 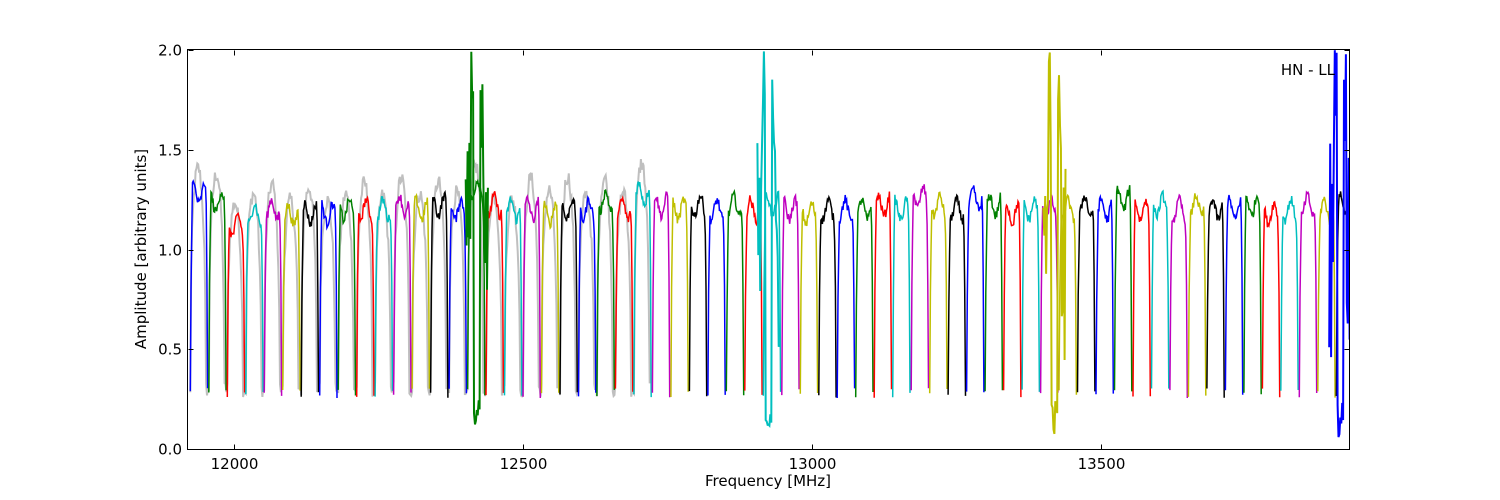 What do you see at coordinates (235, 464) in the screenshot?
I see `x-tick-label: 12000` at bounding box center [235, 464].